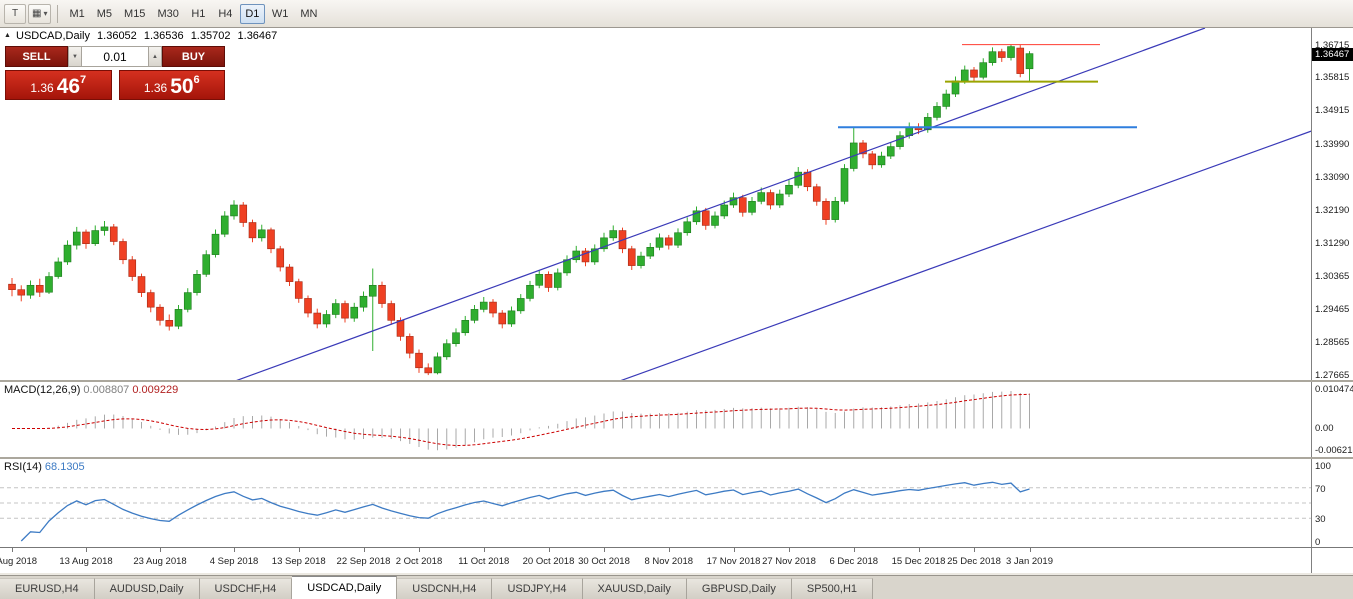 This screenshot has height=599, width=1353. I want to click on ohlc-high: 1.36536, so click(163, 36).